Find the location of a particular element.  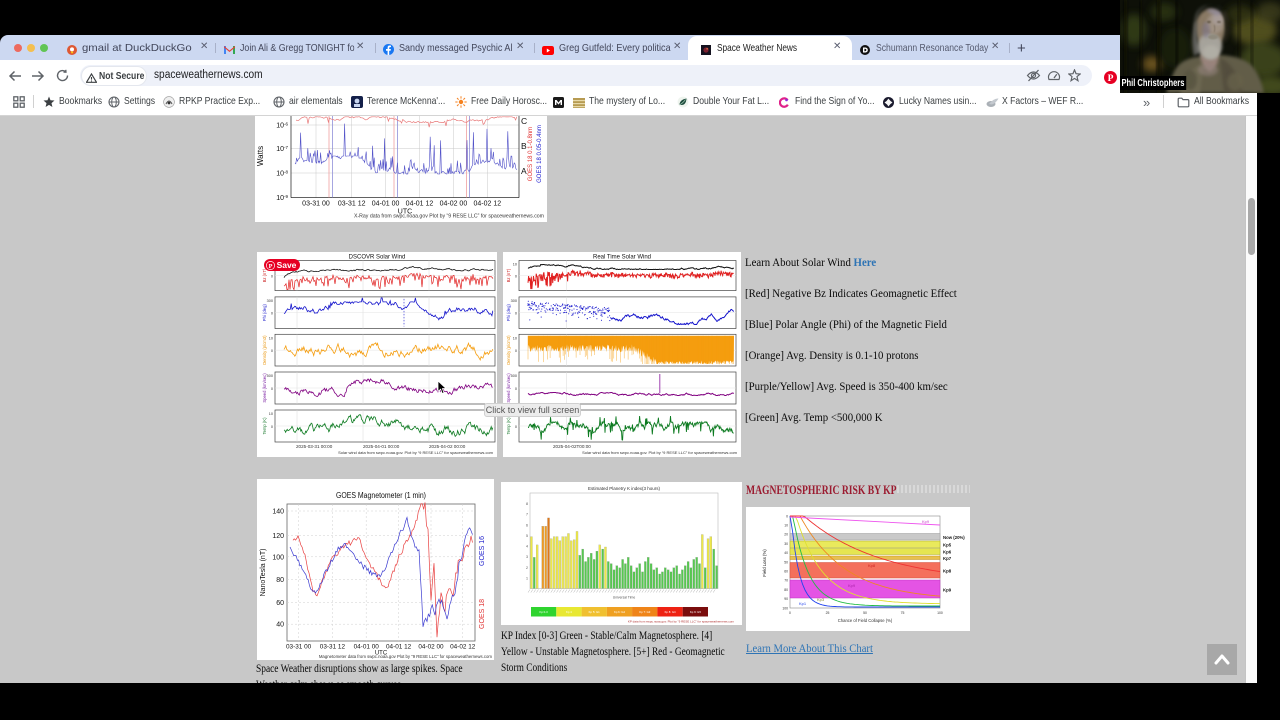

svg-text: 25 is located at coordinates (828, 613).